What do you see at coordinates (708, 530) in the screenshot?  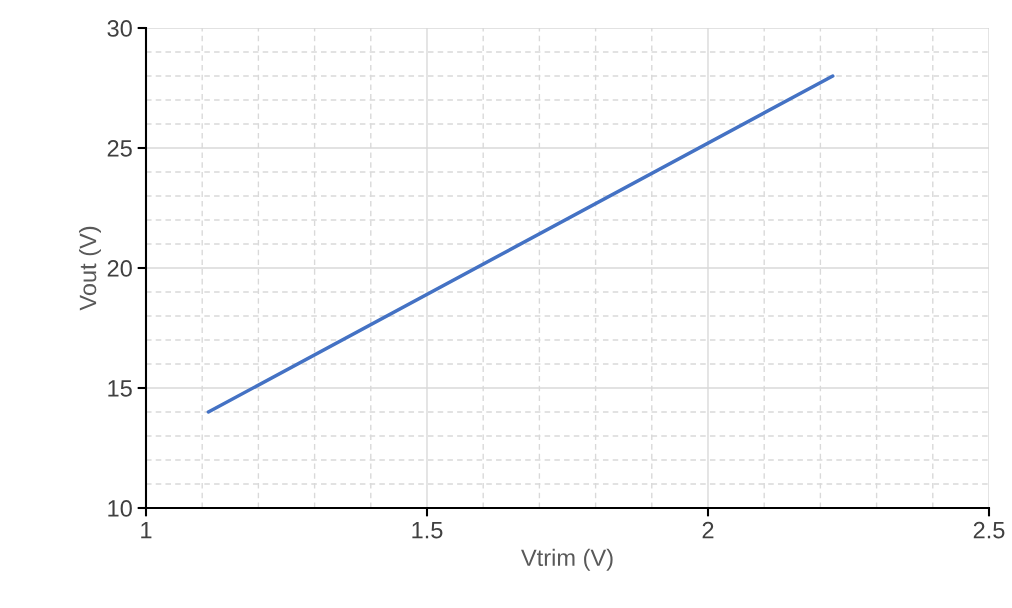 I see `x-tick-label: 2` at bounding box center [708, 530].